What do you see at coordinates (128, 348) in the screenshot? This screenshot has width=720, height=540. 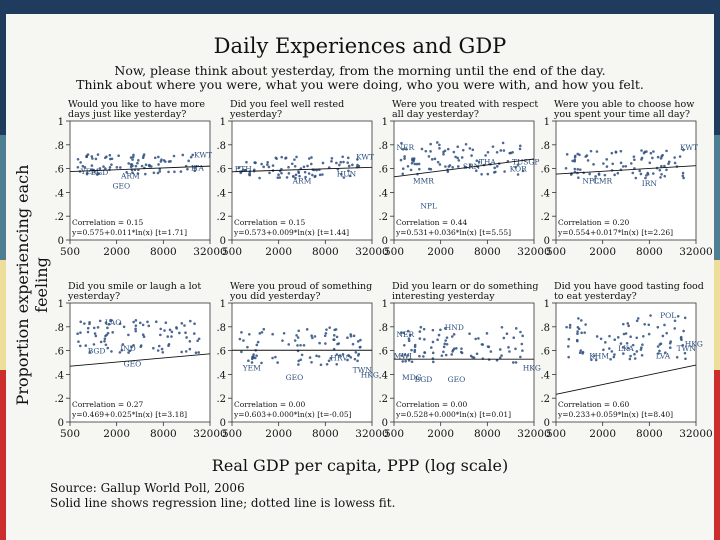 I see `country-label-ind: IND` at bounding box center [128, 348].